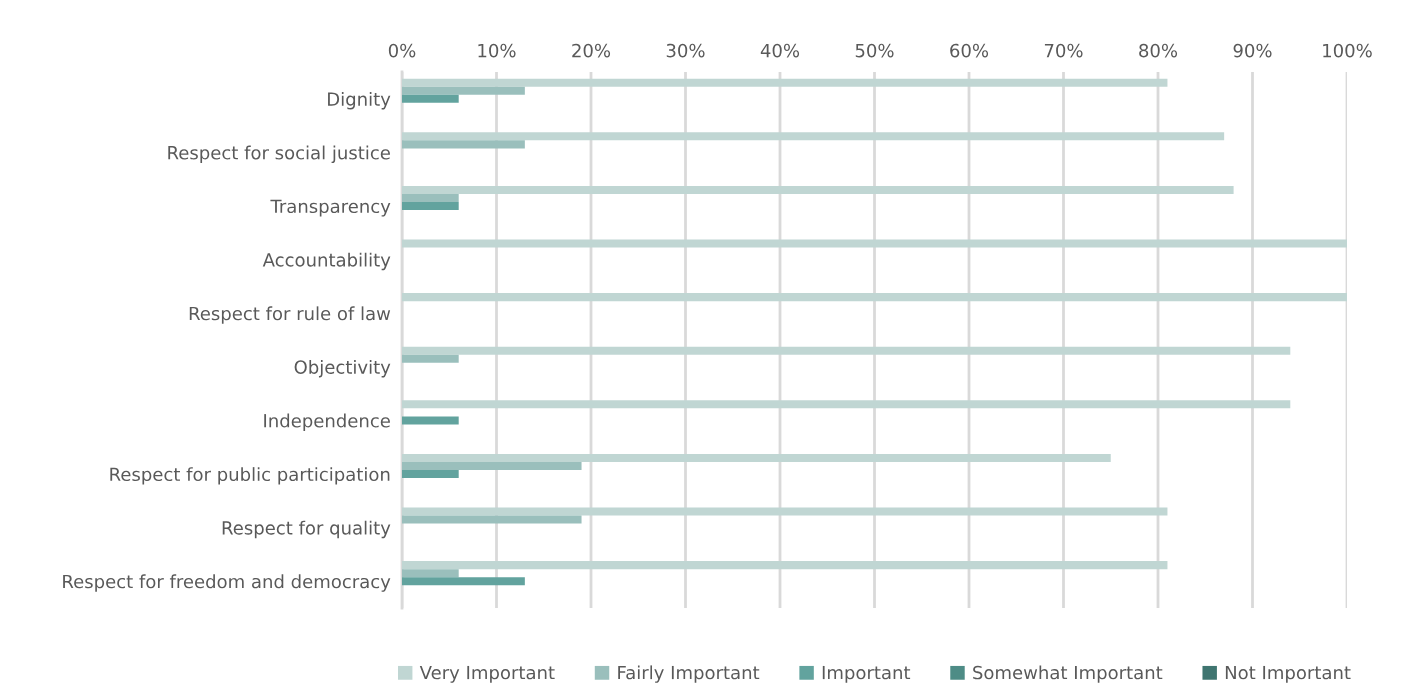 The image size is (1409, 690). Describe the element at coordinates (279, 154) in the screenshot. I see `y-tick-label: Respect for social justice` at that location.